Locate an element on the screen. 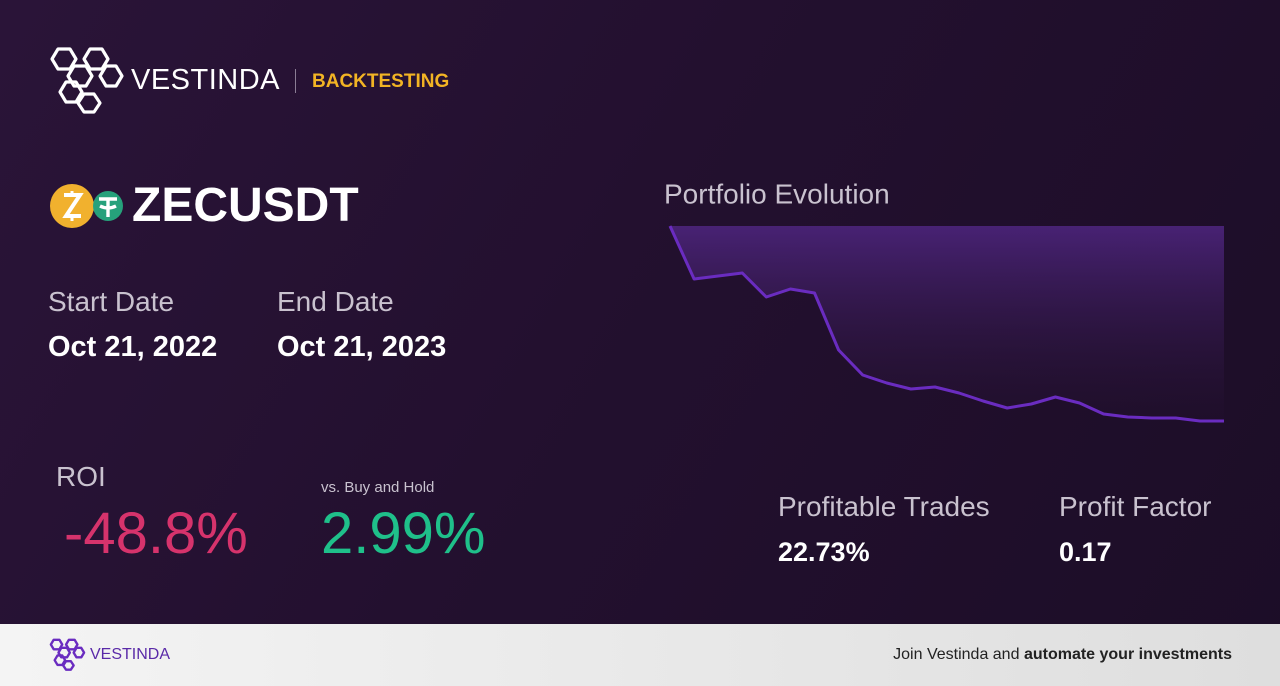 The image size is (1280, 686). roi-label: ROI is located at coordinates (81, 476).